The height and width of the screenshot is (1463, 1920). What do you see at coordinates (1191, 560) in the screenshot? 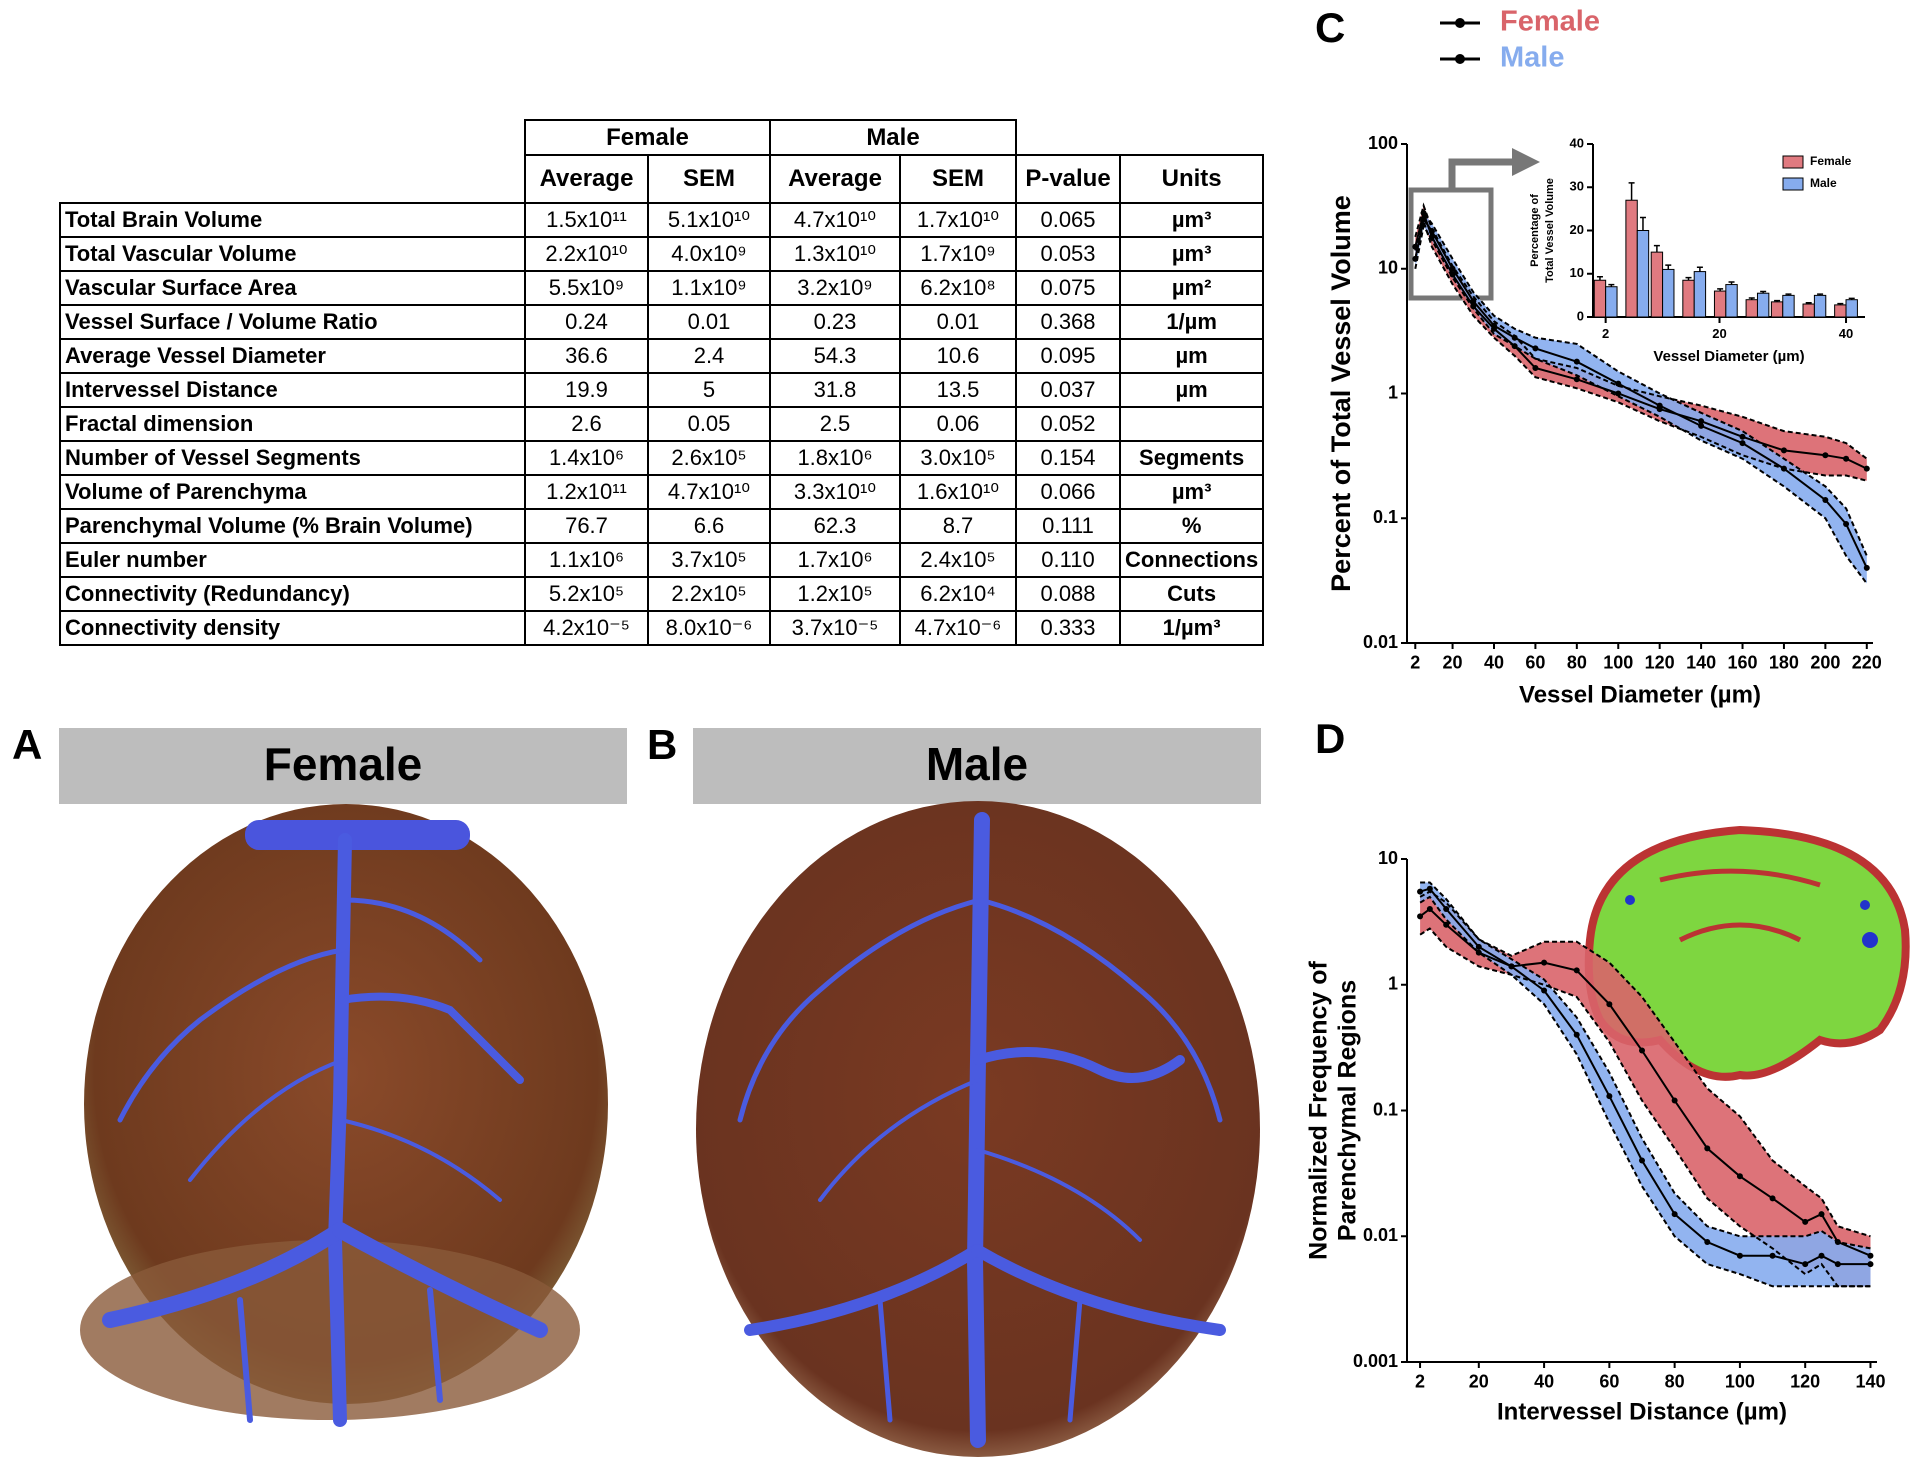
I see `unit-cell: Connections` at bounding box center [1191, 560].